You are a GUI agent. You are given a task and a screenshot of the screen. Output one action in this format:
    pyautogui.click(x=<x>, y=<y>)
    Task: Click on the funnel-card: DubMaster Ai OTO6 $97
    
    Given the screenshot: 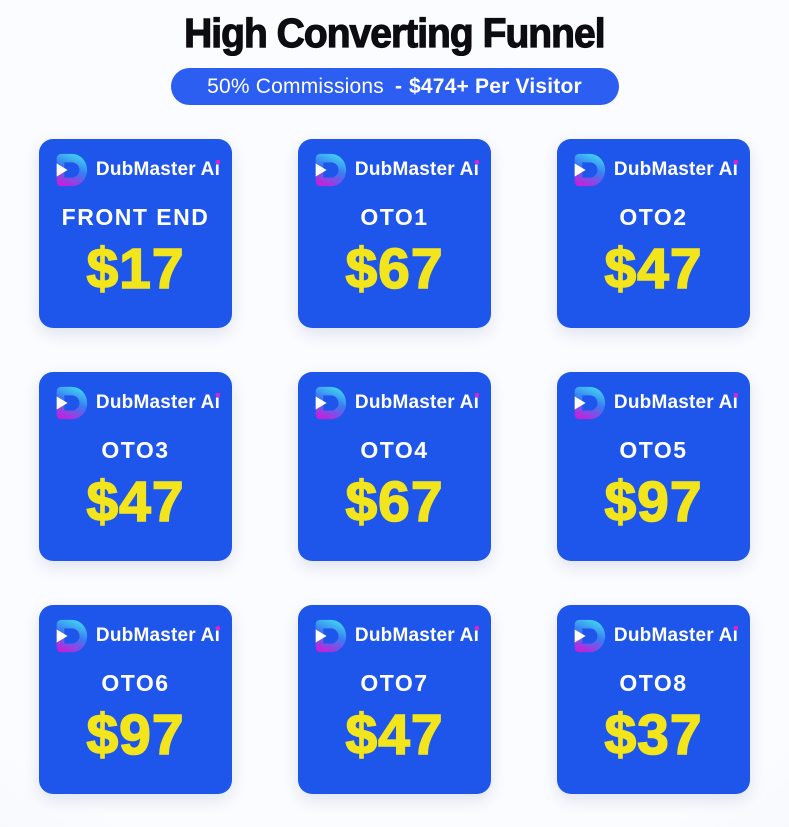 What is the action you would take?
    pyautogui.click(x=135, y=699)
    